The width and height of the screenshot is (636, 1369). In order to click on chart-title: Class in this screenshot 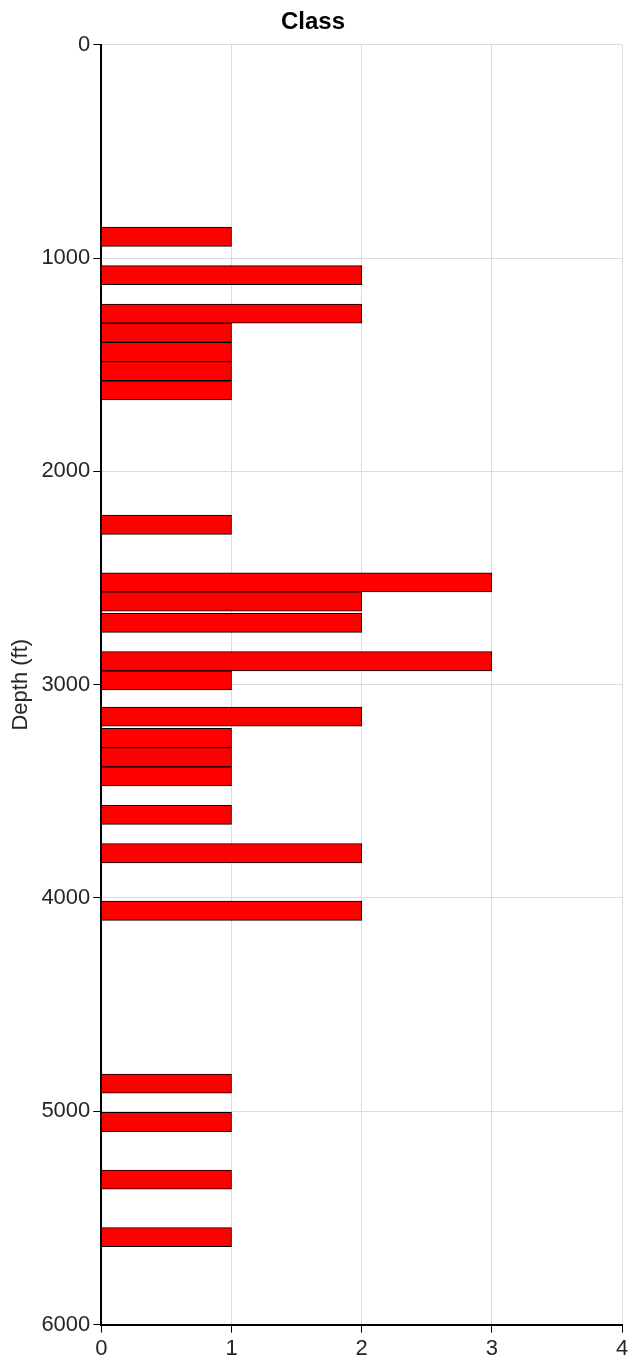, I will do `click(313, 21)`.